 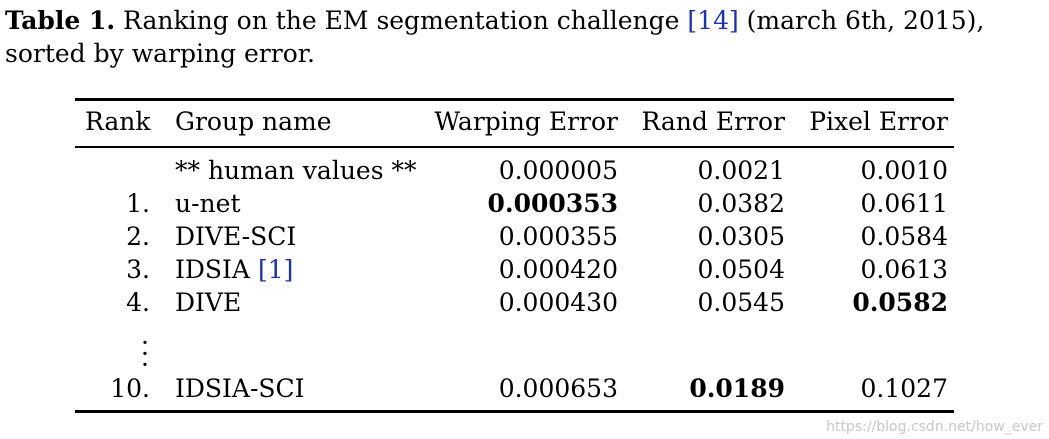 I want to click on row-rank: 1., so click(x=138, y=203).